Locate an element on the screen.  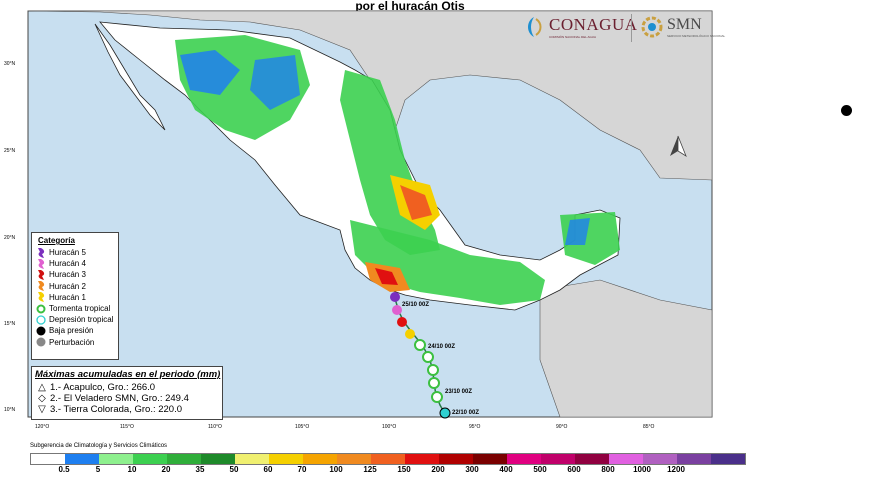
smn-logo: SMN SERVICIO METEOROLÓGICO NACIONAL is located at coordinates (682, 27).